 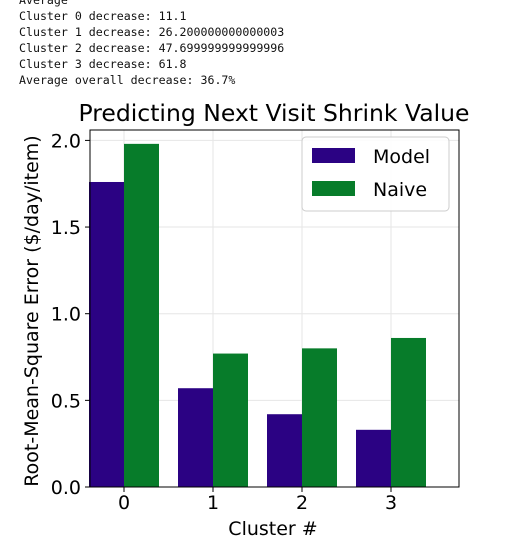 I want to click on y-tick-label: 0.5, so click(x=66, y=401).